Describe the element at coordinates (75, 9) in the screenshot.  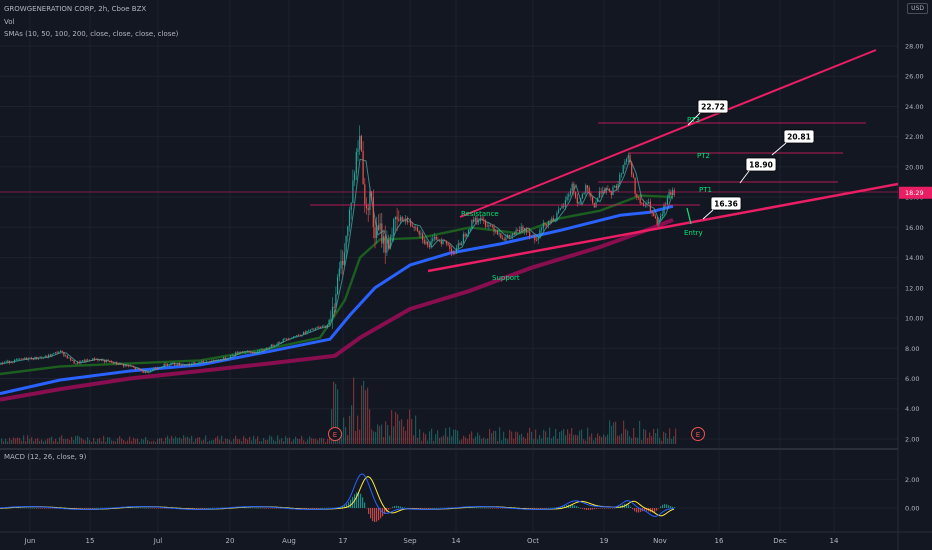
I see `symbol-legend: GROWGENERATION CORP, 2h, Cboe BZX` at that location.